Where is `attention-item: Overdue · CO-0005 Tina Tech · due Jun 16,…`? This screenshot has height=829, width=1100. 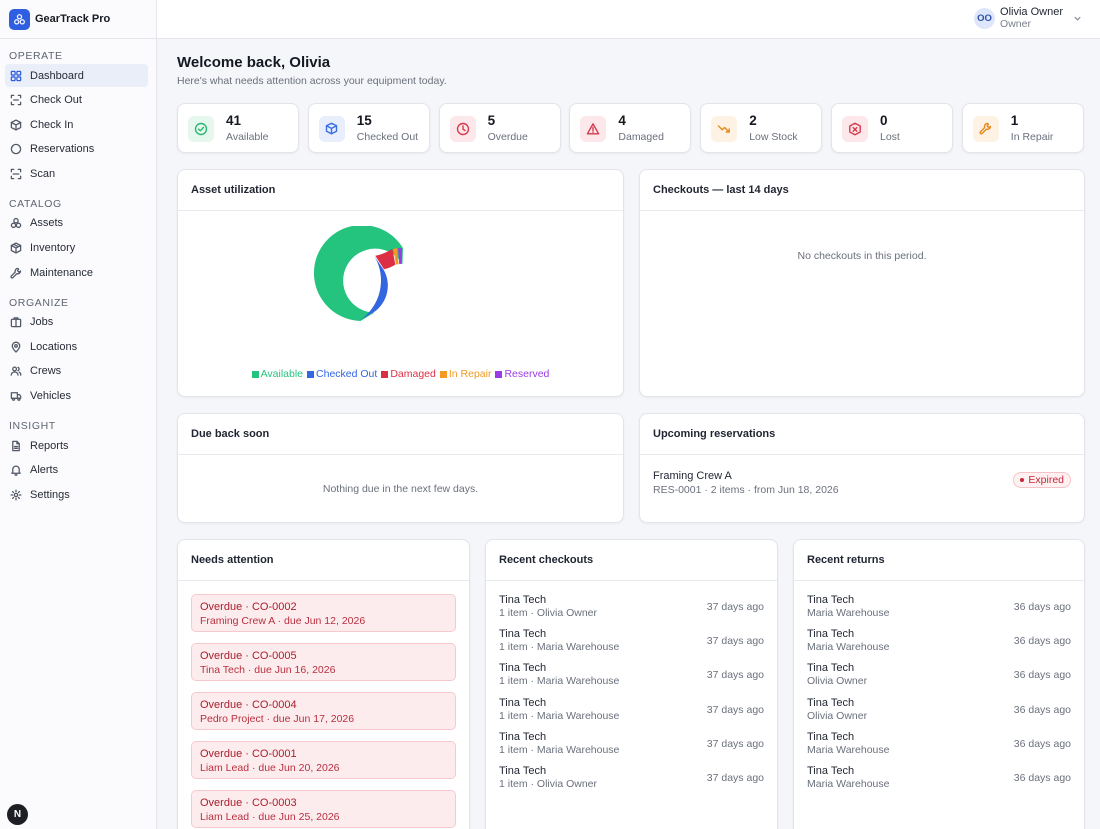 attention-item: Overdue · CO-0005 Tina Tech · due Jun 16,… is located at coordinates (323, 662).